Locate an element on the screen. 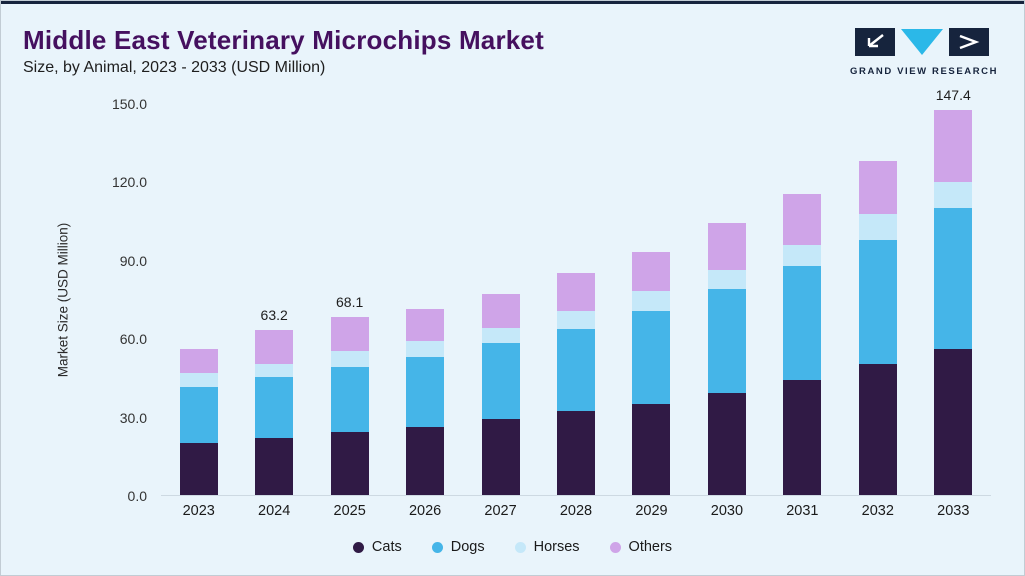  bar-group-2024: 63.2 is located at coordinates (273, 299).